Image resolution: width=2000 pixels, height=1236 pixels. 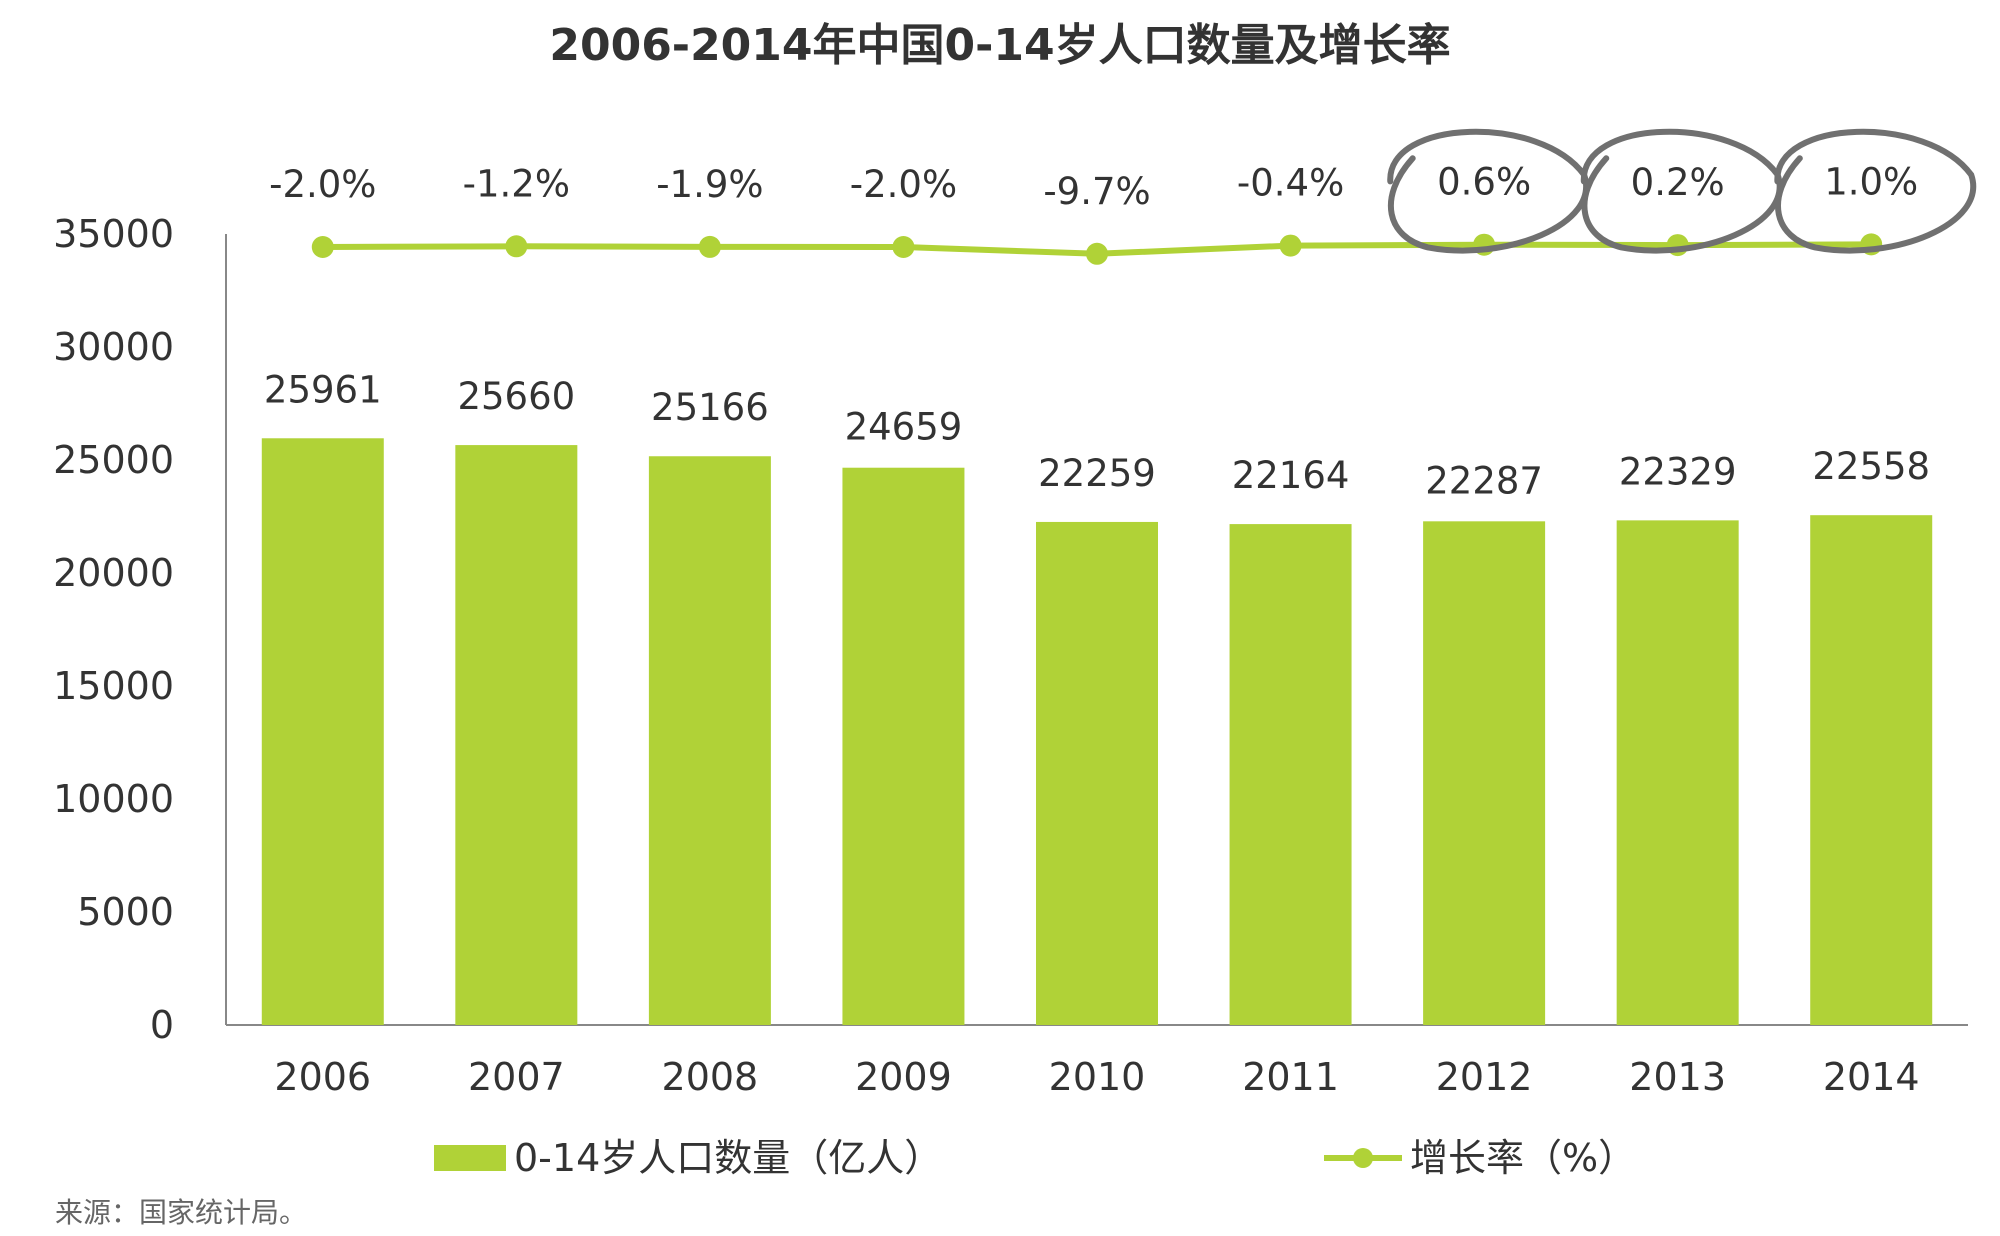 What do you see at coordinates (1523, 1158) in the screenshot?
I see `legend-line-label: 增长率（%）` at bounding box center [1523, 1158].